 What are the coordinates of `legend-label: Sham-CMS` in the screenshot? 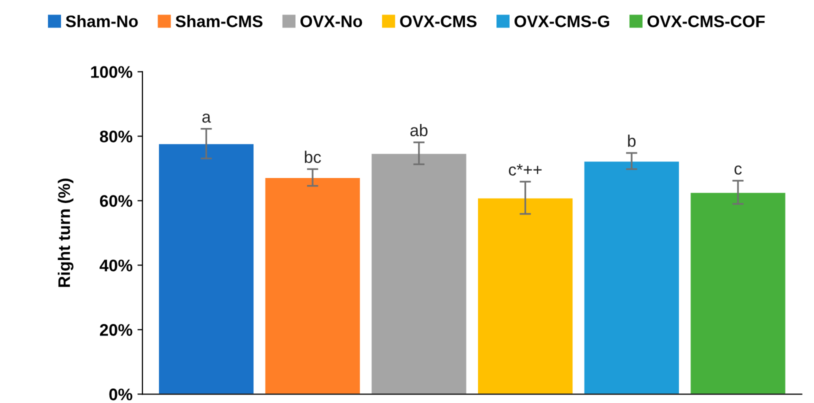 It's located at (219, 21).